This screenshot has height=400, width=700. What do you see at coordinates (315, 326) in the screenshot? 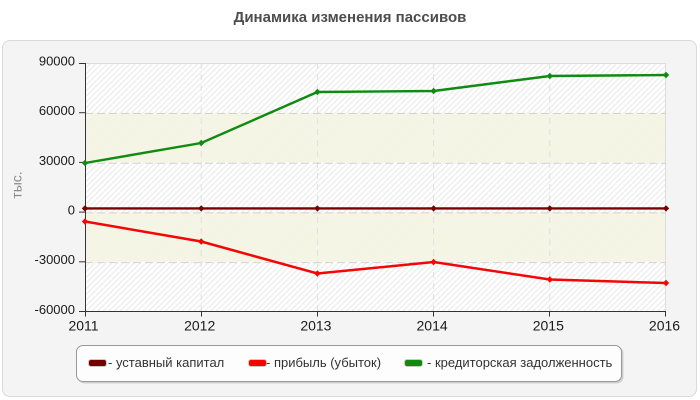
I see `svg-text: 2013` at bounding box center [315, 326].